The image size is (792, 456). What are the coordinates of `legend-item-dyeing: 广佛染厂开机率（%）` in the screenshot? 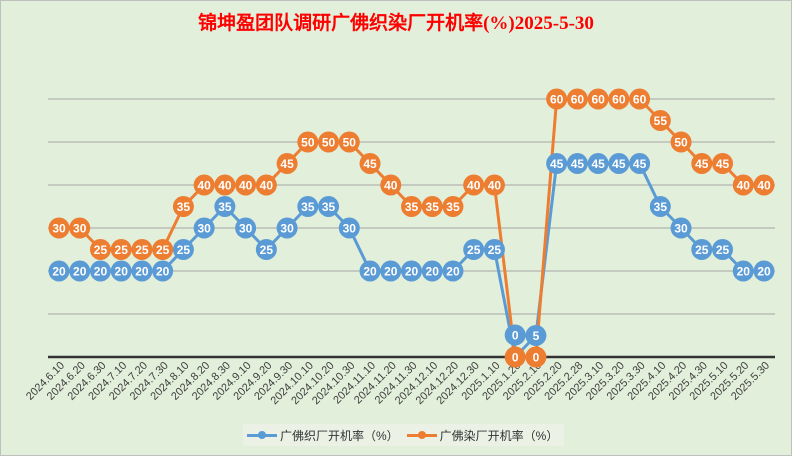 It's located at (482, 435).